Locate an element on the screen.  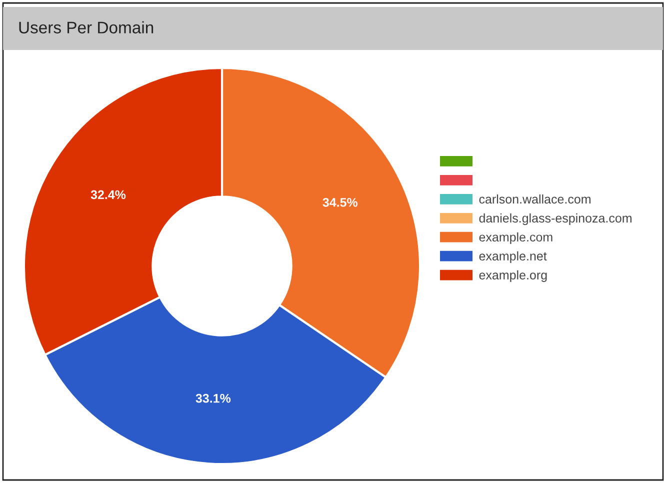
legend-label: carlson.wallace.com is located at coordinates (534, 199).